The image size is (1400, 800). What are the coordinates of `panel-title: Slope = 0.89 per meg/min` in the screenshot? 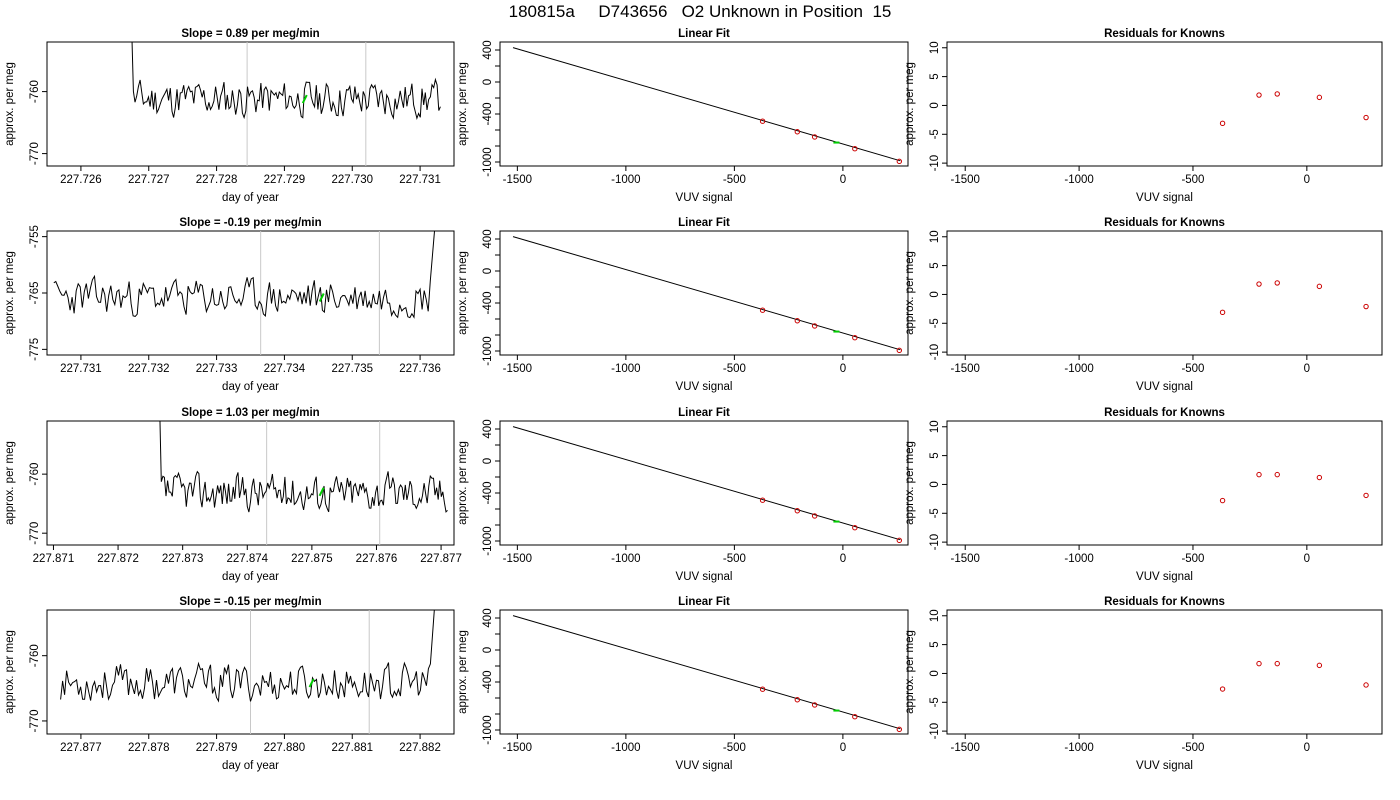 It's located at (250, 34).